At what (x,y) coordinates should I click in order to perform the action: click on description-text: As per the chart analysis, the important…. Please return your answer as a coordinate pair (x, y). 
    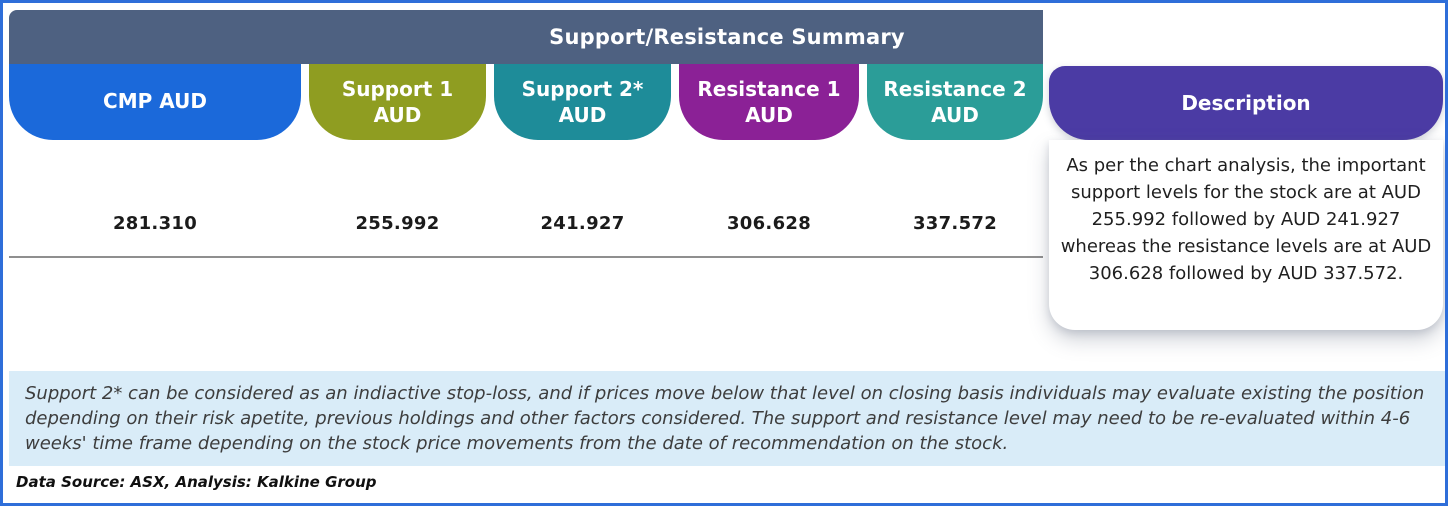
    Looking at the image, I should click on (1246, 219).